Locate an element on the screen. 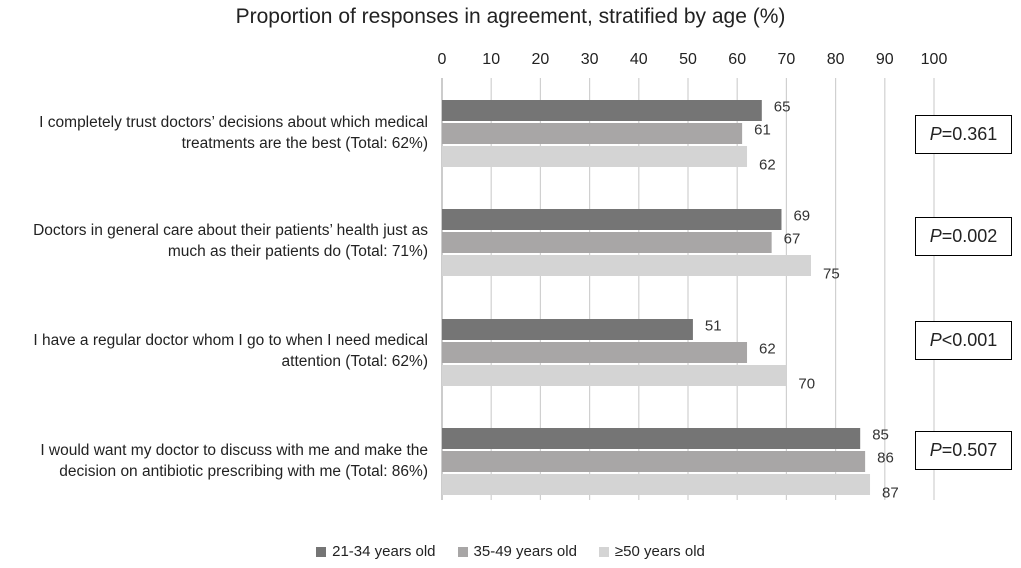 The width and height of the screenshot is (1021, 568). x-tick-label: 30 is located at coordinates (590, 59).